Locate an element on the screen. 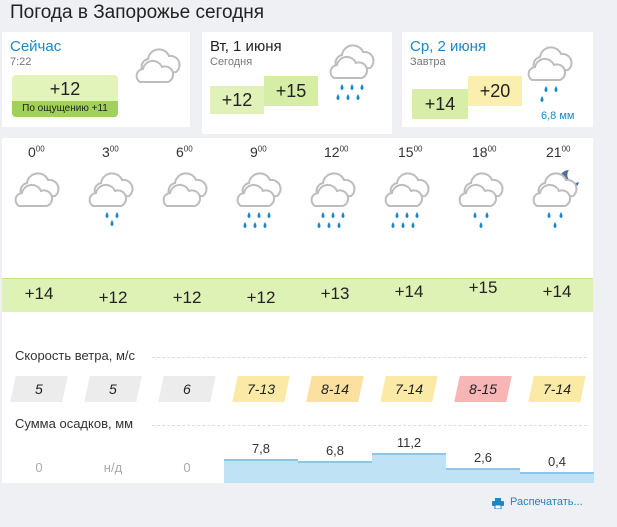 This screenshot has width=617, height=527. tomorrow-label: Ср, 2 июня is located at coordinates (448, 46).